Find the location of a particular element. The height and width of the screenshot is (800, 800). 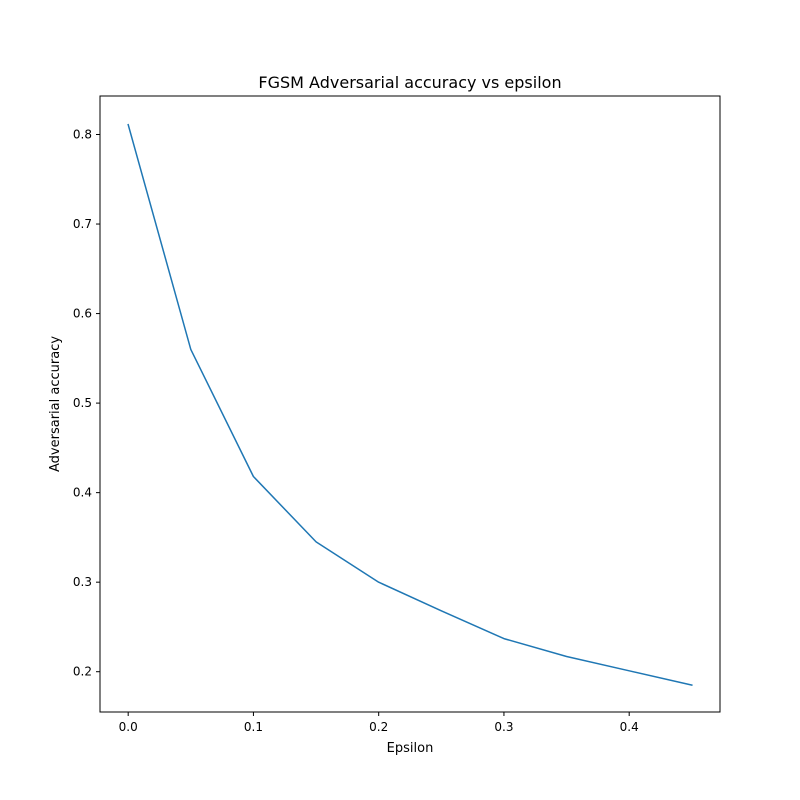

x-axis-label: Epsilon is located at coordinates (410, 748).